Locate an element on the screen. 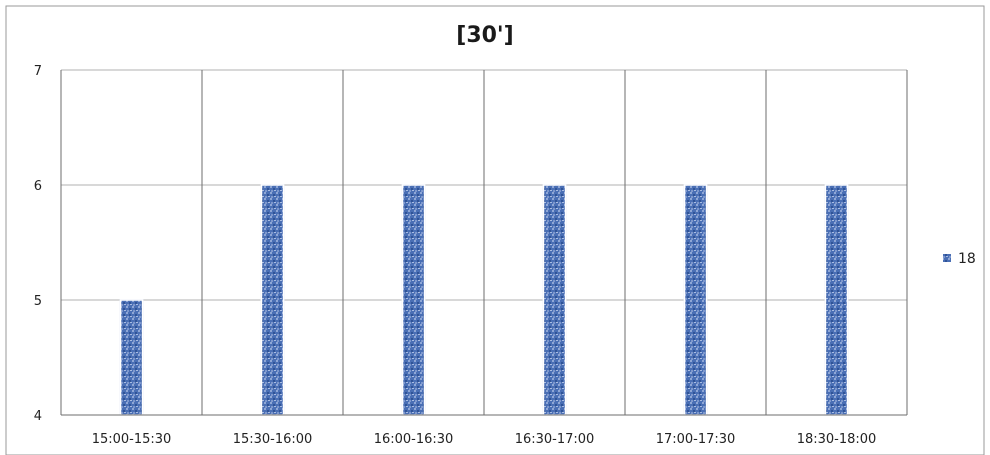  legend-label: 18 is located at coordinates (967, 259).